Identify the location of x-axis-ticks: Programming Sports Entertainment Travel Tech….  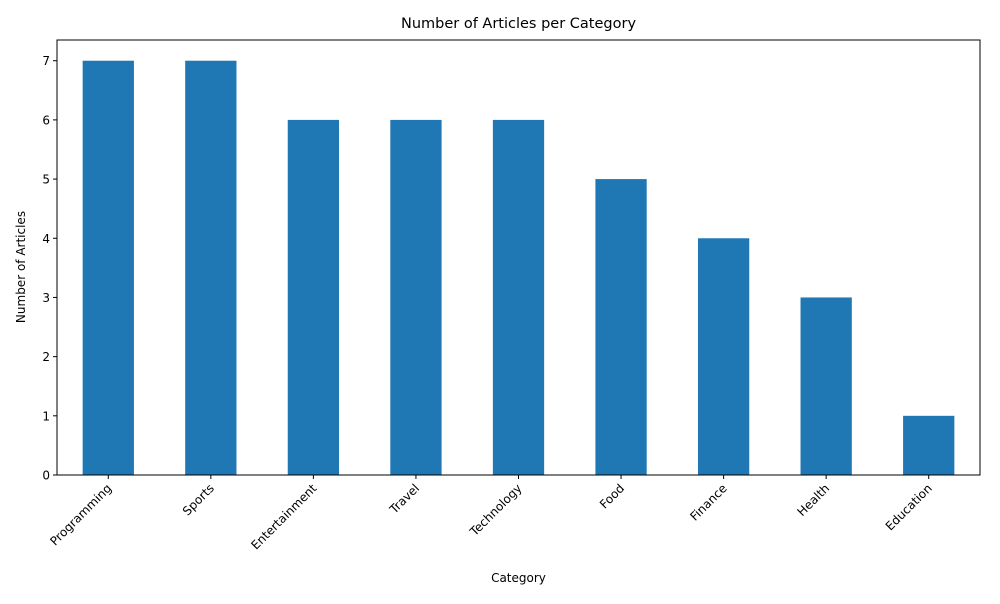
(491, 513).